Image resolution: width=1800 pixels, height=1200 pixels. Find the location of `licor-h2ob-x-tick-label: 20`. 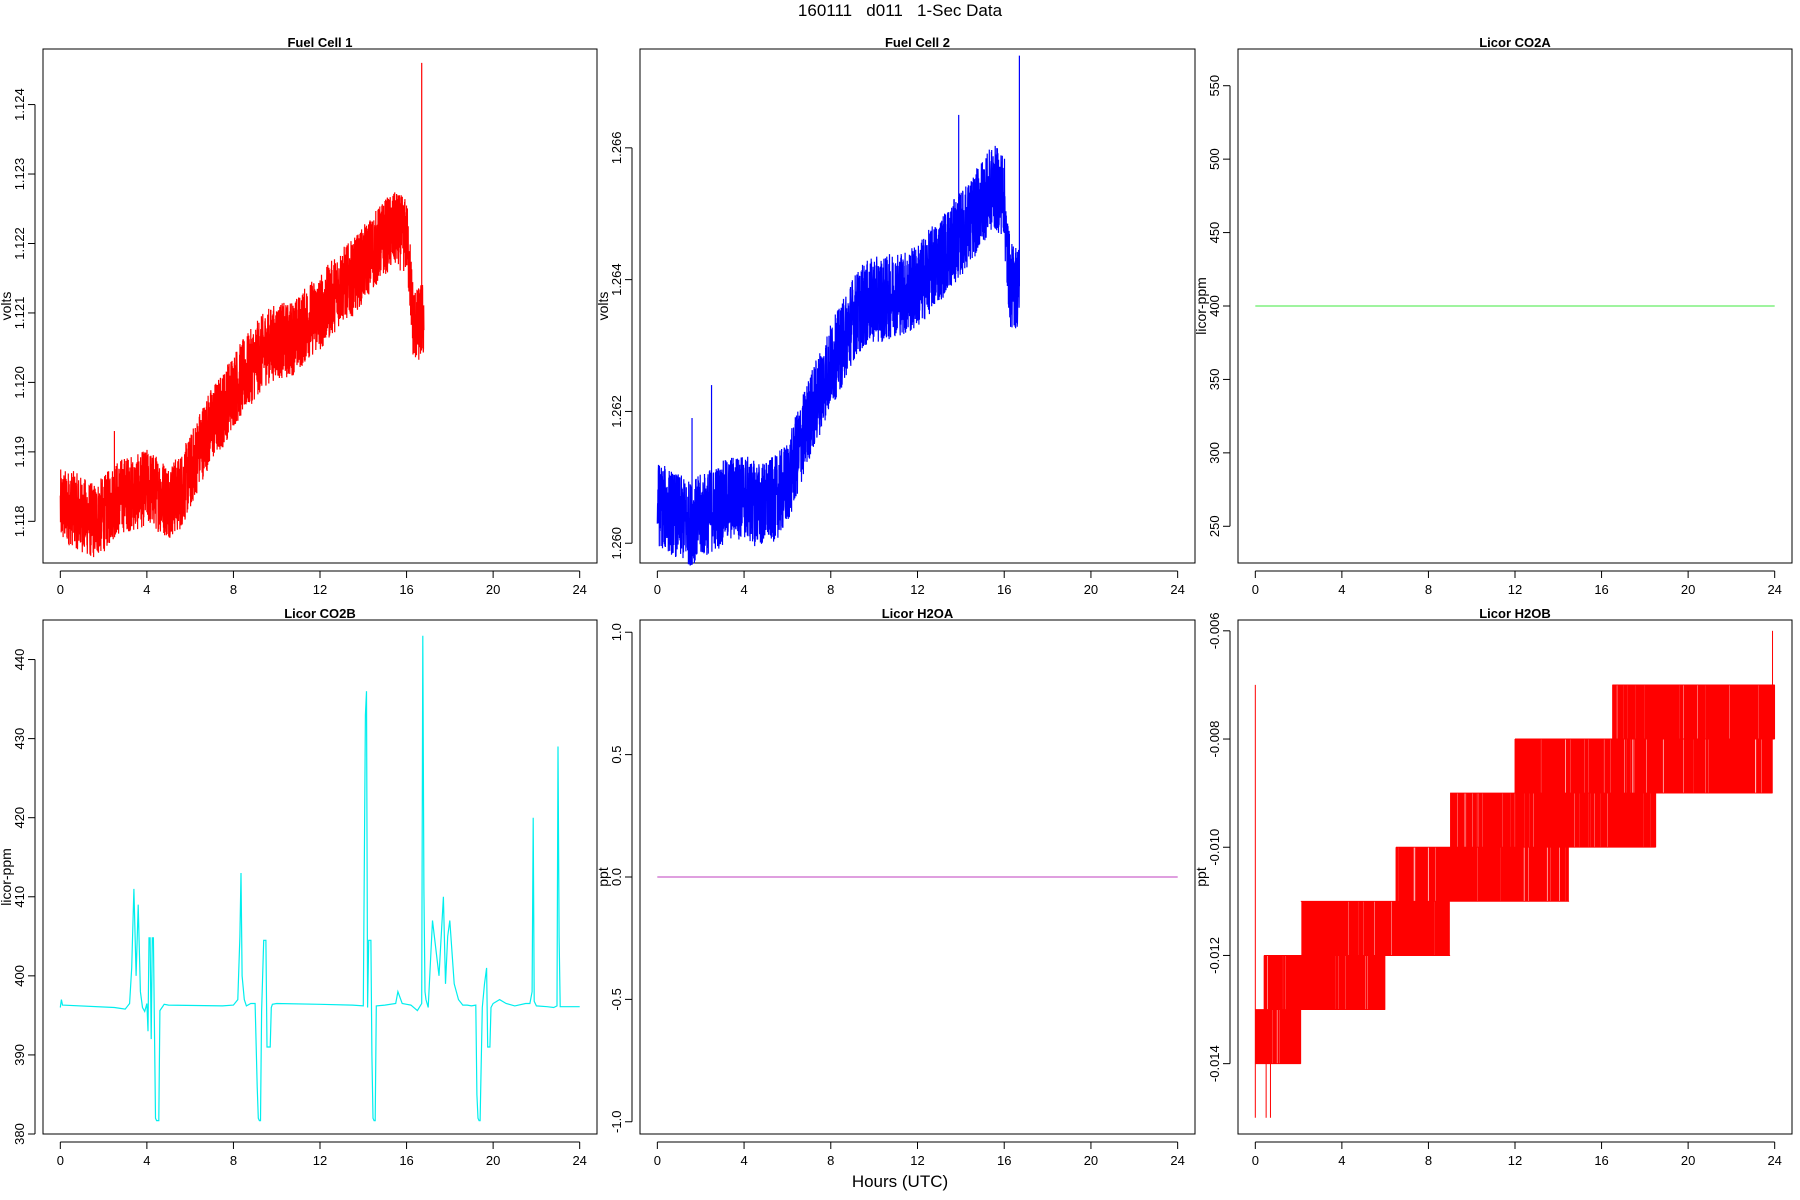

licor-h2ob-x-tick-label: 20 is located at coordinates (1688, 1160).